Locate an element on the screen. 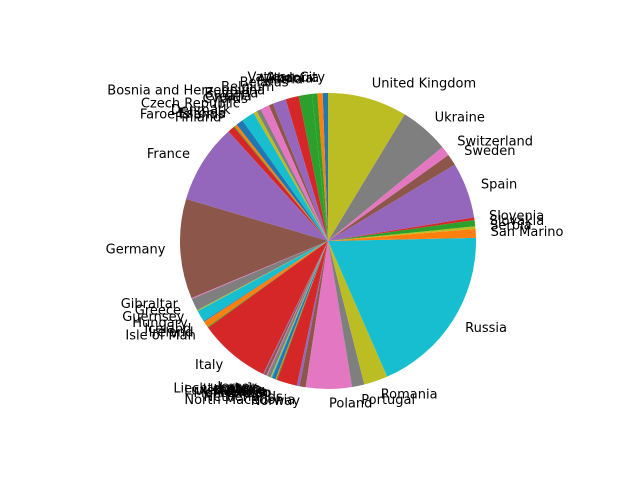  slice-label-slovenia: Slovenia is located at coordinates (516, 216).